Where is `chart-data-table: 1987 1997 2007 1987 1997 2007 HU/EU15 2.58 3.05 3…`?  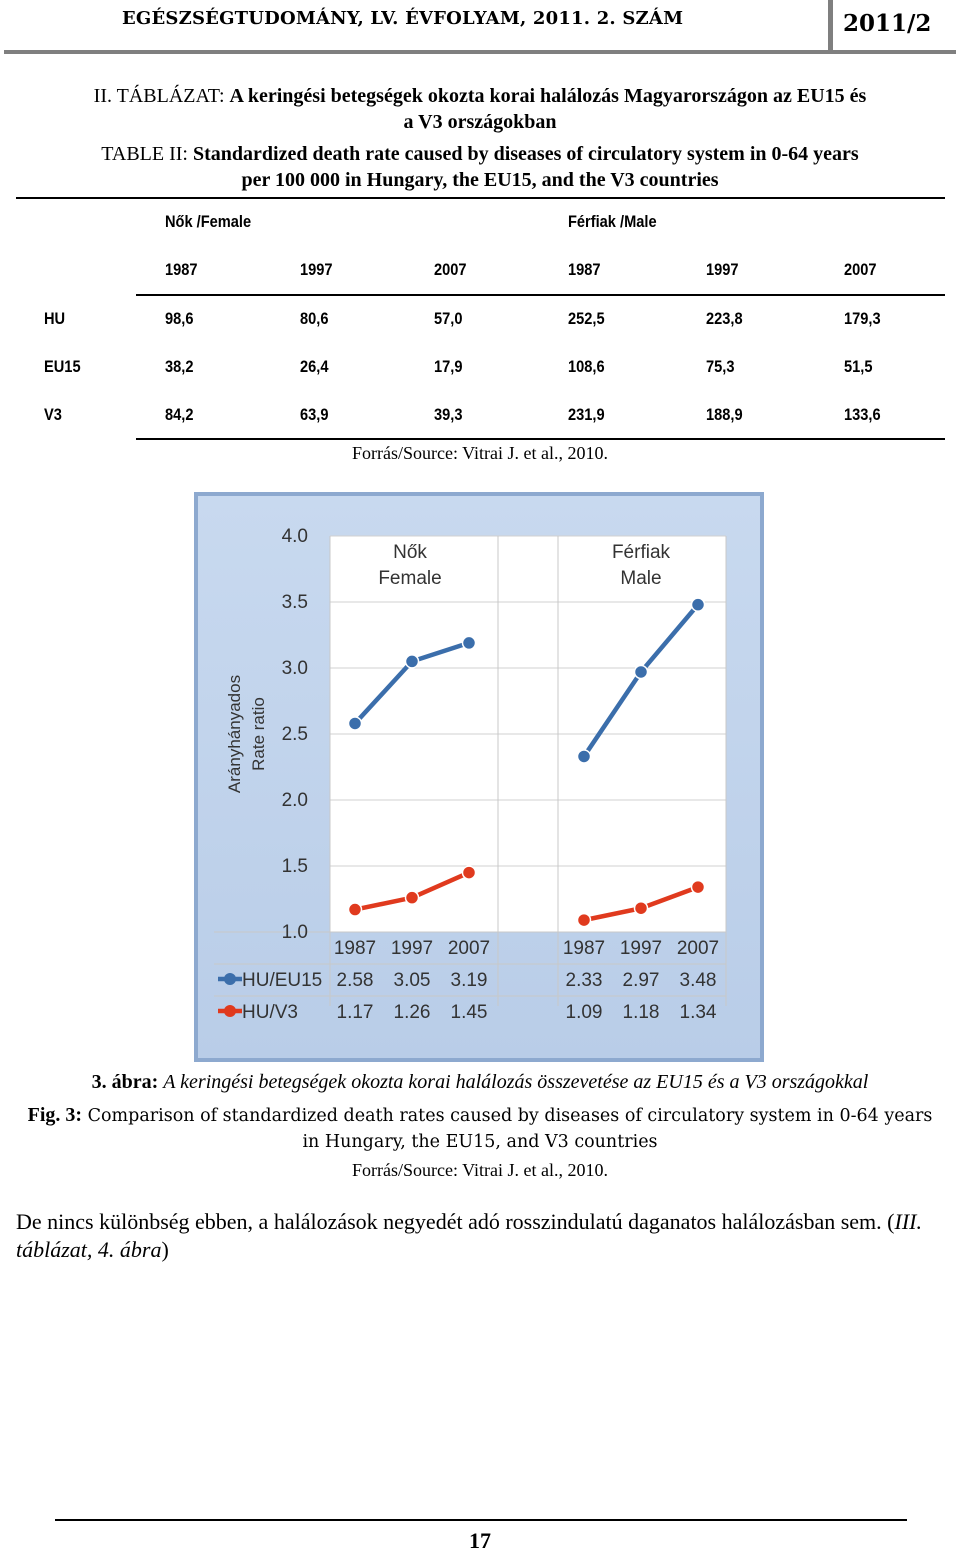
chart-data-table: 1987 1997 2007 1987 1997 2007 HU/EU15 2.58 3.05 3… is located at coordinates (468, 980).